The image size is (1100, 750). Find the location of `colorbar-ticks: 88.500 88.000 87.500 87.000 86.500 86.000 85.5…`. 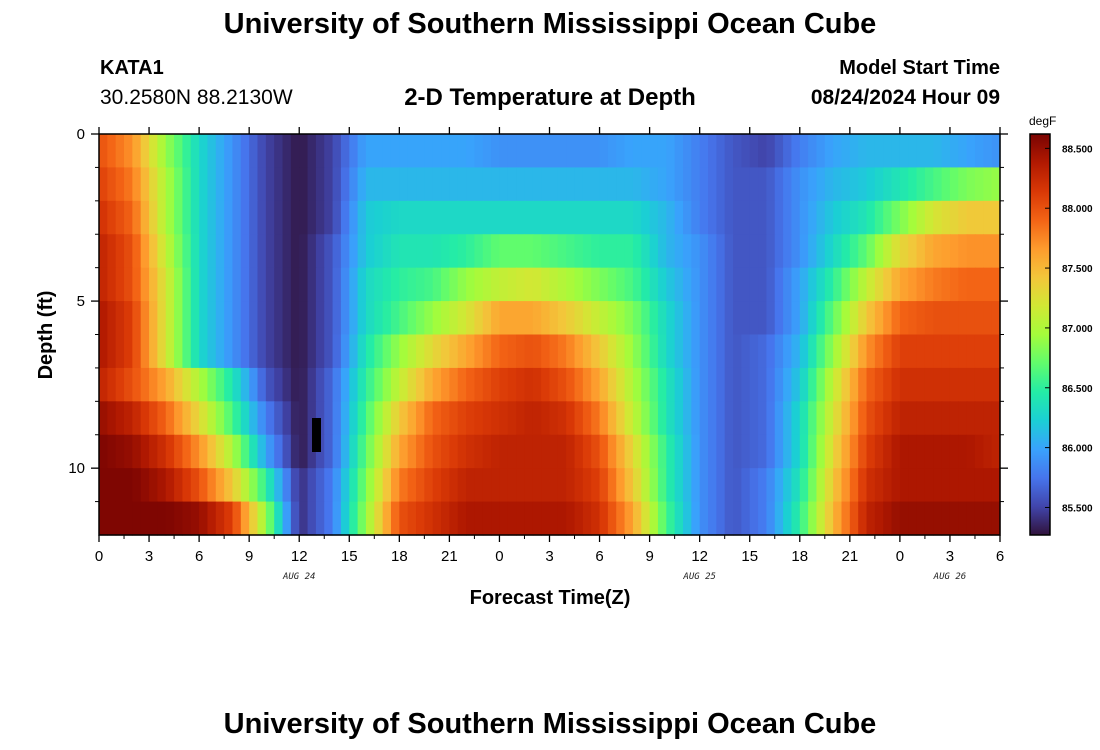

colorbar-ticks: 88.500 88.000 87.500 87.000 86.500 86.000 85.5… is located at coordinates (1069, 329).